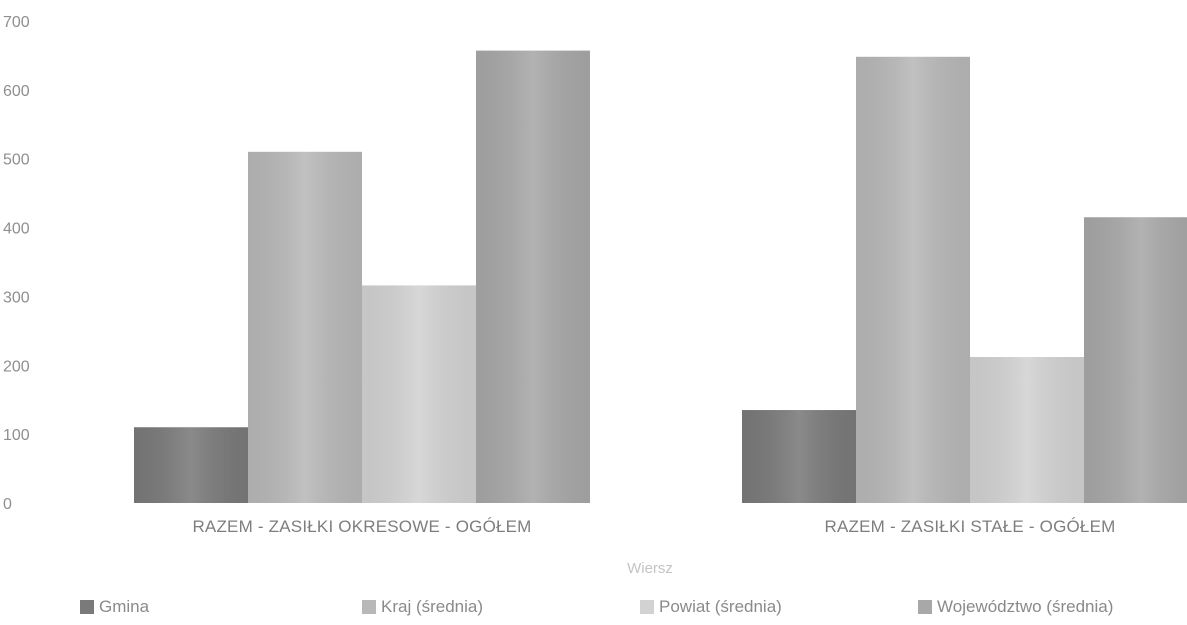  What do you see at coordinates (16, 263) in the screenshot?
I see `y-axis: 0 100 200 300 400 500 600 700` at bounding box center [16, 263].